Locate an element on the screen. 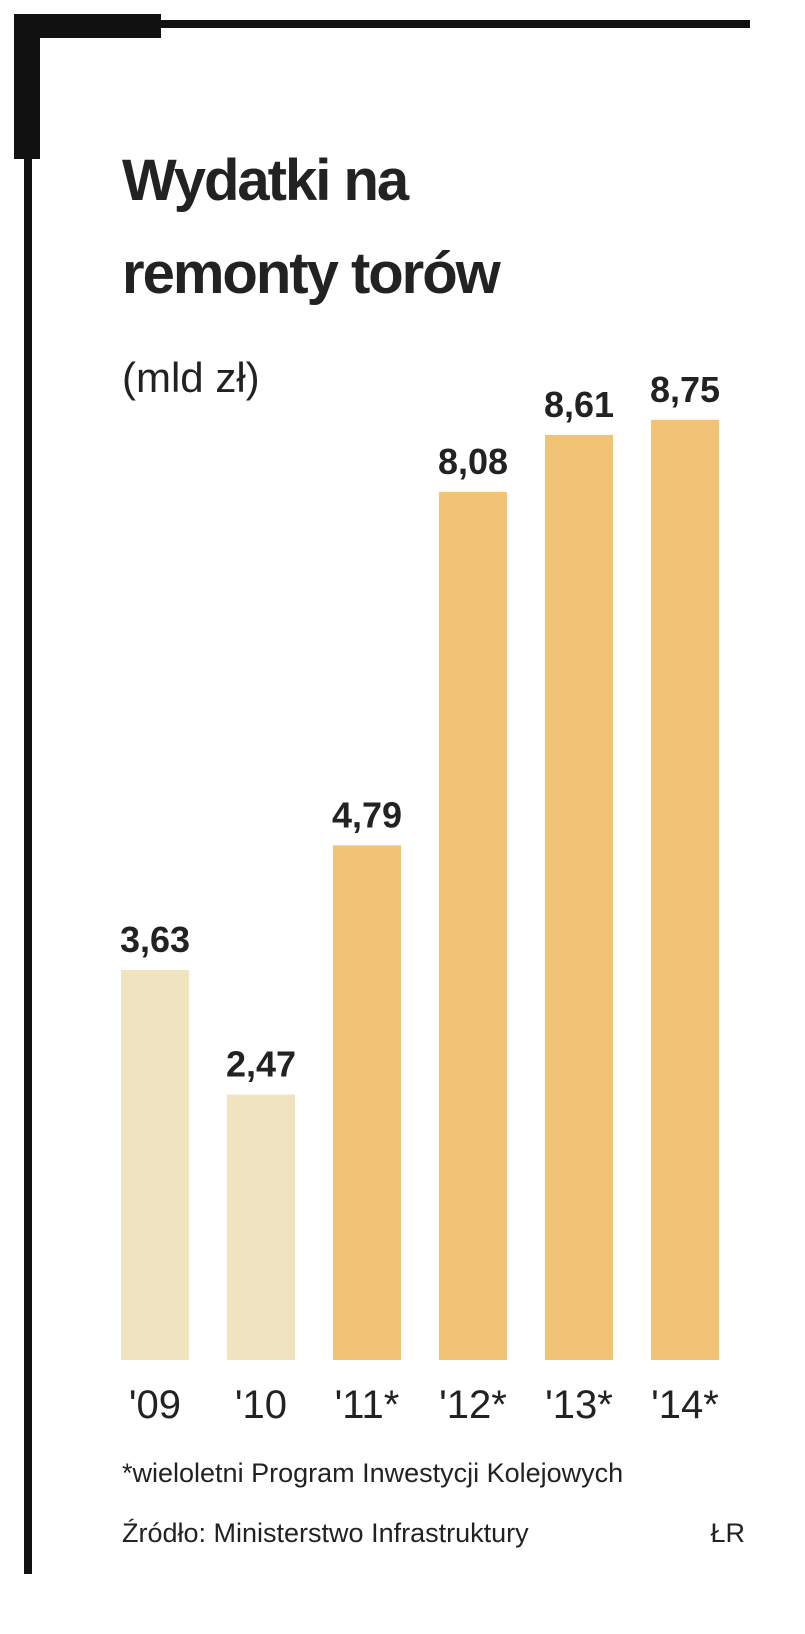  x-tick-label: '11* is located at coordinates (367, 1405).